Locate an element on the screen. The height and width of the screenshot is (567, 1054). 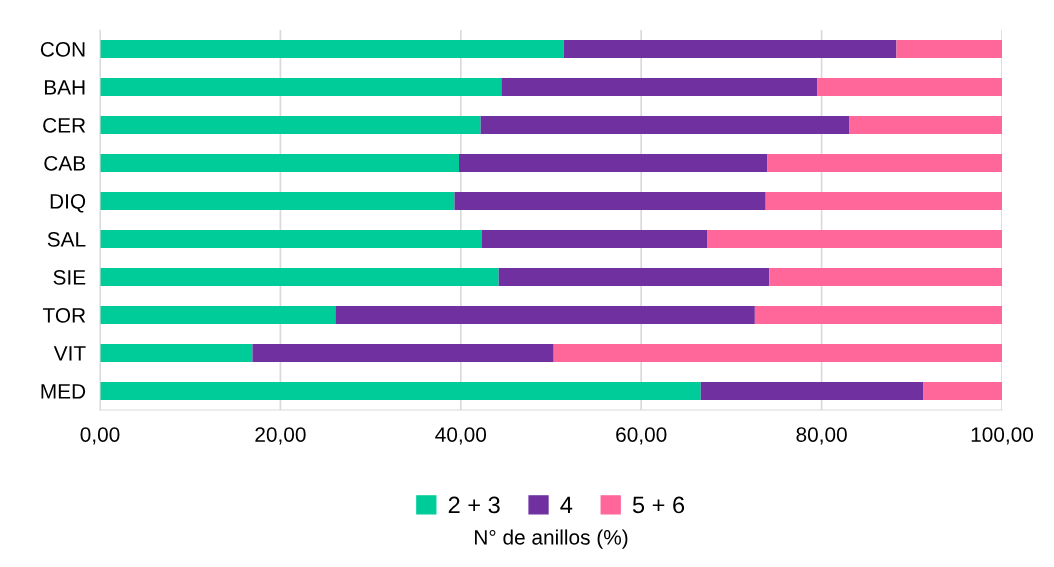
x-tick-label: 0,00 is located at coordinates (100, 436).